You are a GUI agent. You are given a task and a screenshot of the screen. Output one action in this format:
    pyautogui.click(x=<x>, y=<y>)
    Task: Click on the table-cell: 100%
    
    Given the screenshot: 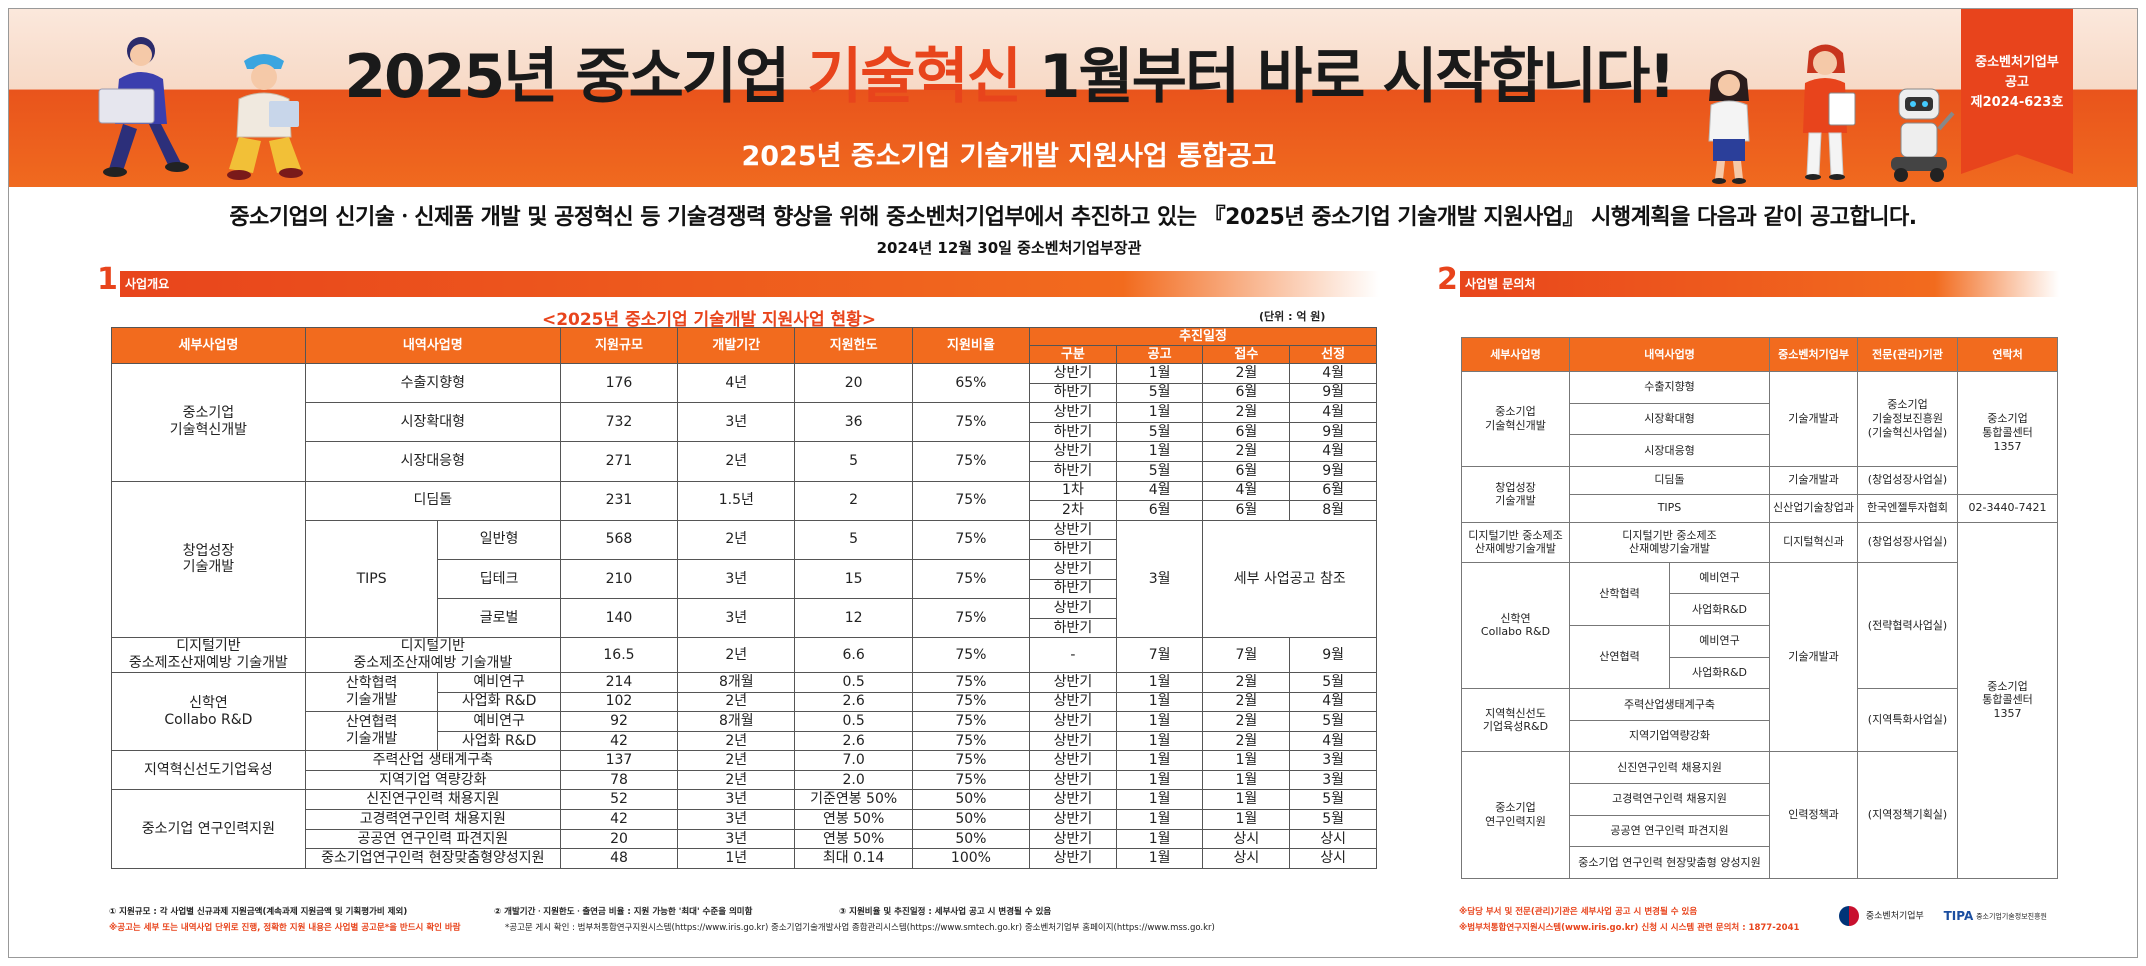 What is the action you would take?
    pyautogui.click(x=971, y=858)
    